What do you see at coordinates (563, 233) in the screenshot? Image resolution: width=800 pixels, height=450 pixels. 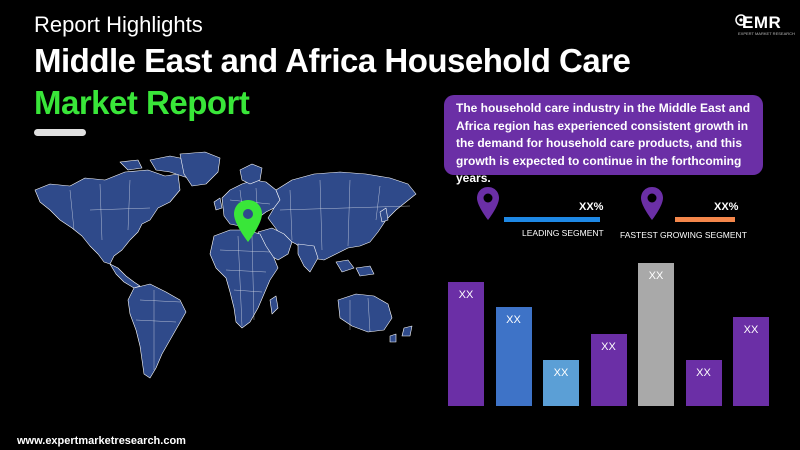 I see `leading-segment-label: LEADING SEGMENT` at bounding box center [563, 233].